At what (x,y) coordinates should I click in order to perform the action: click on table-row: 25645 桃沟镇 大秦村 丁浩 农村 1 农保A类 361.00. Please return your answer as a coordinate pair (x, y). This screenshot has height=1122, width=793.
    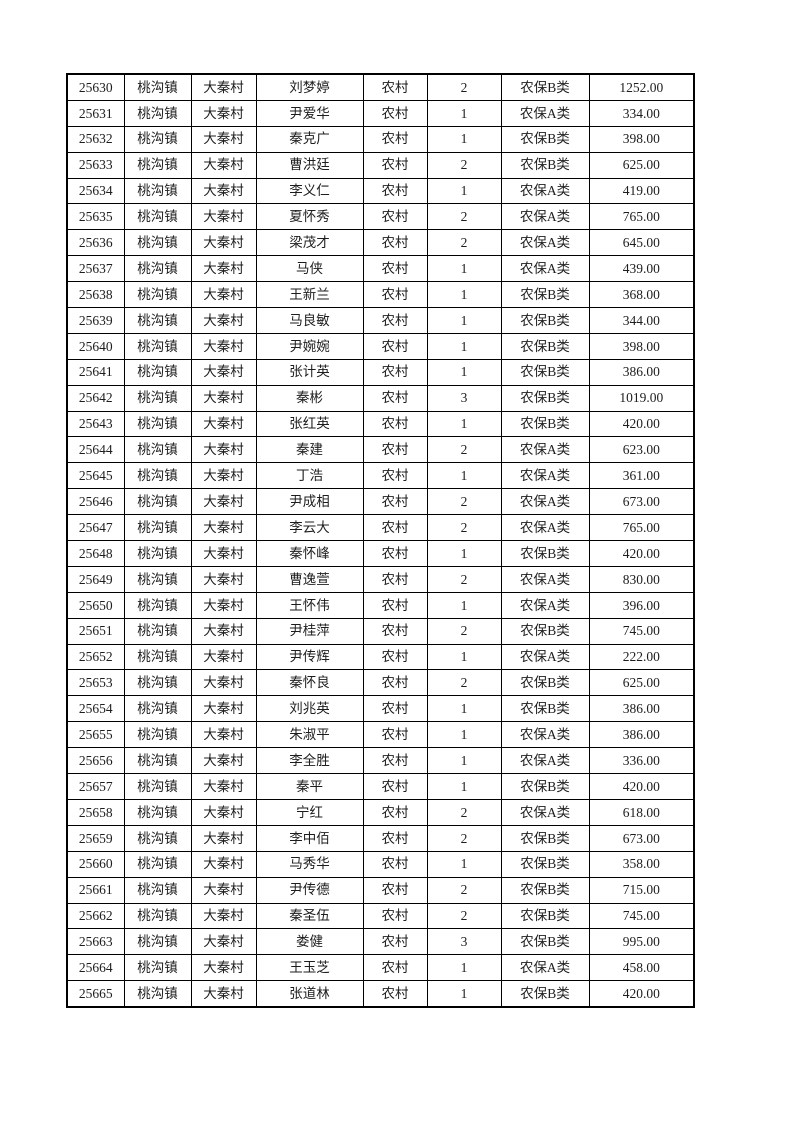
    Looking at the image, I should click on (380, 476).